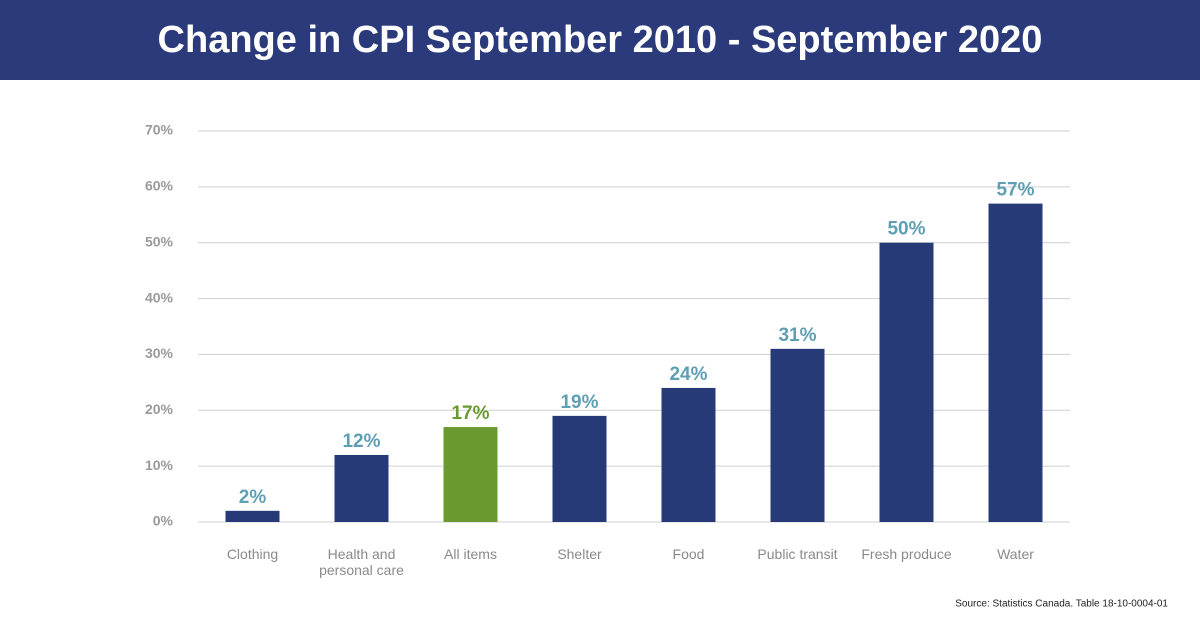 The height and width of the screenshot is (628, 1200). Describe the element at coordinates (159, 130) in the screenshot. I see `y-tick-label: 70%` at that location.